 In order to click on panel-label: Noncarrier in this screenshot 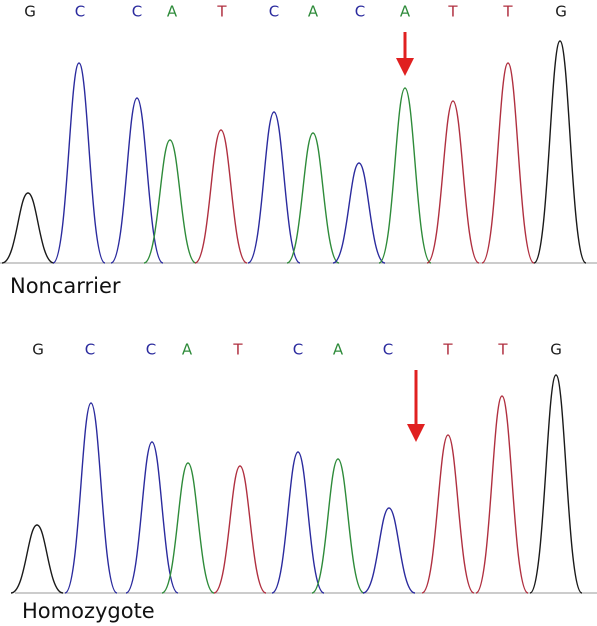, I will do `click(65, 286)`.